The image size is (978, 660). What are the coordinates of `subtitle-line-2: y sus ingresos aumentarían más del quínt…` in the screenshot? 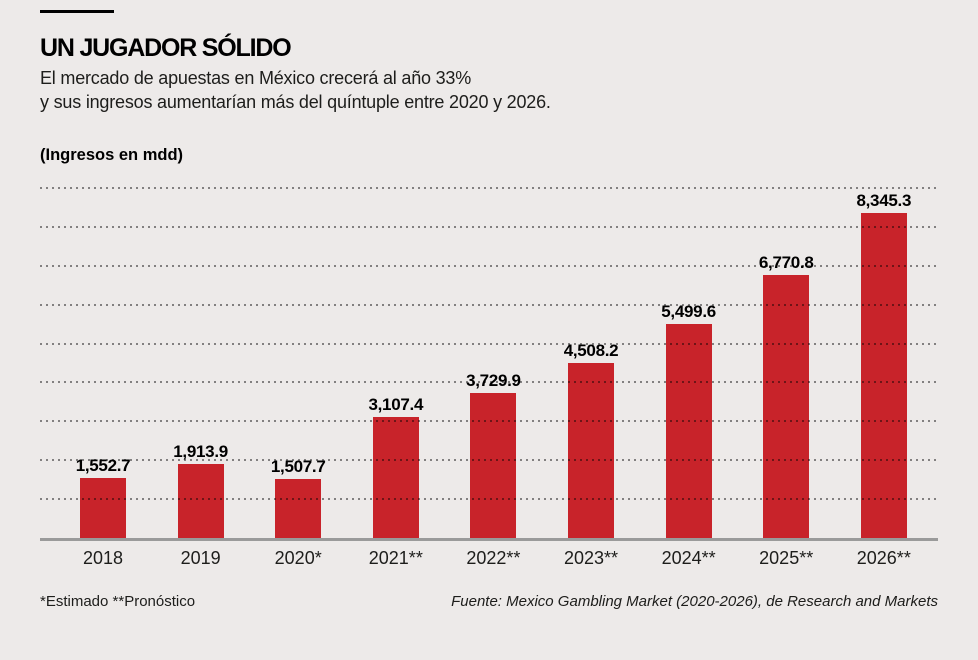 It's located at (295, 102).